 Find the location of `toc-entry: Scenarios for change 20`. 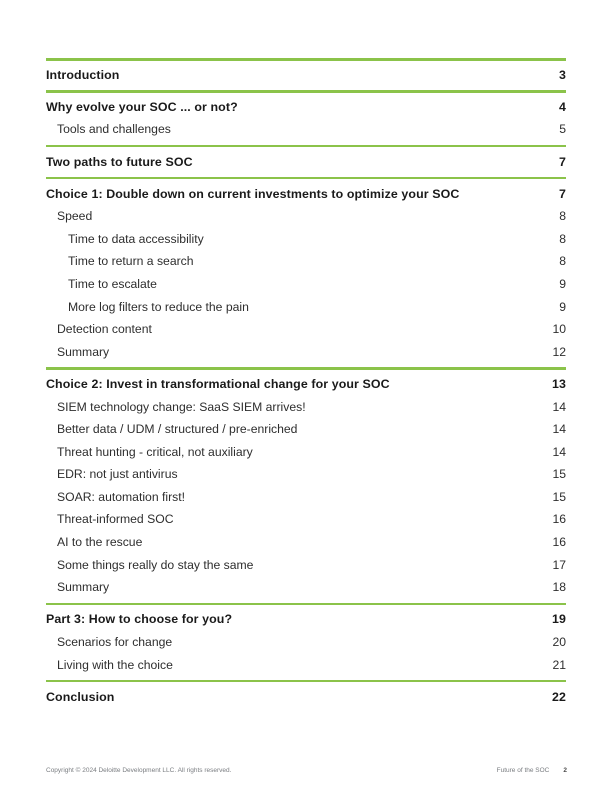

toc-entry: Scenarios for change 20 is located at coordinates (306, 642).